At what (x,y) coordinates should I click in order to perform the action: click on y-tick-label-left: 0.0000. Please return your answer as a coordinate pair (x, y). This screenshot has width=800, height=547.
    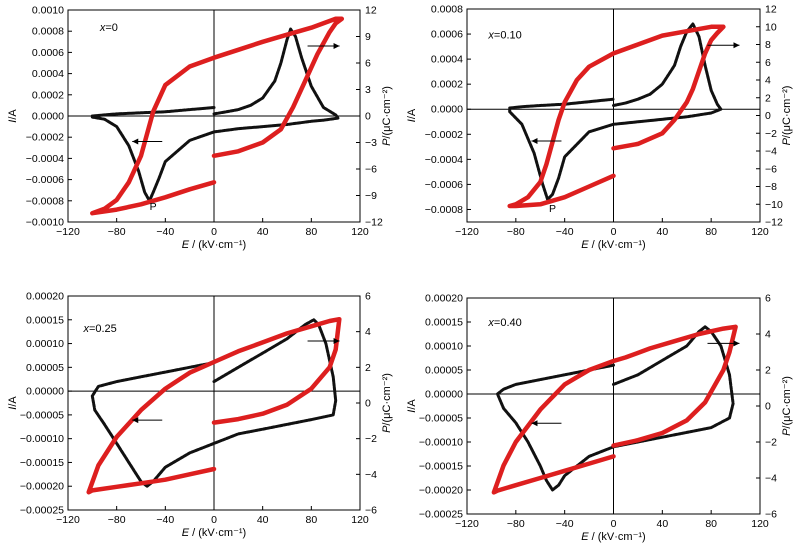
    Looking at the image, I should click on (48, 117).